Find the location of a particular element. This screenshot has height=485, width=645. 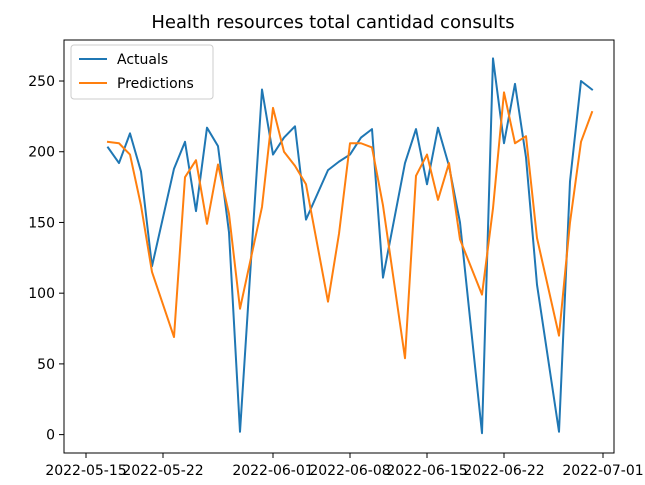

y-tick-label: 200 is located at coordinates (41, 153).